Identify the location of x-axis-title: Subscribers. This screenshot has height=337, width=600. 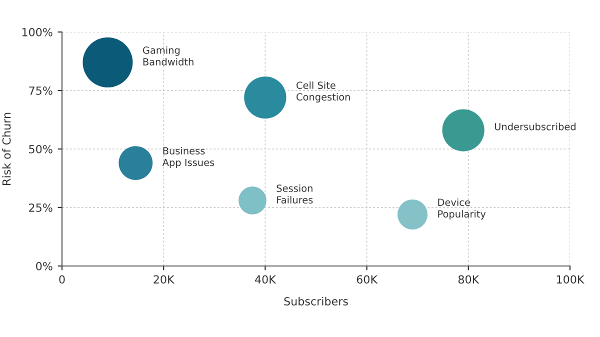
(316, 301).